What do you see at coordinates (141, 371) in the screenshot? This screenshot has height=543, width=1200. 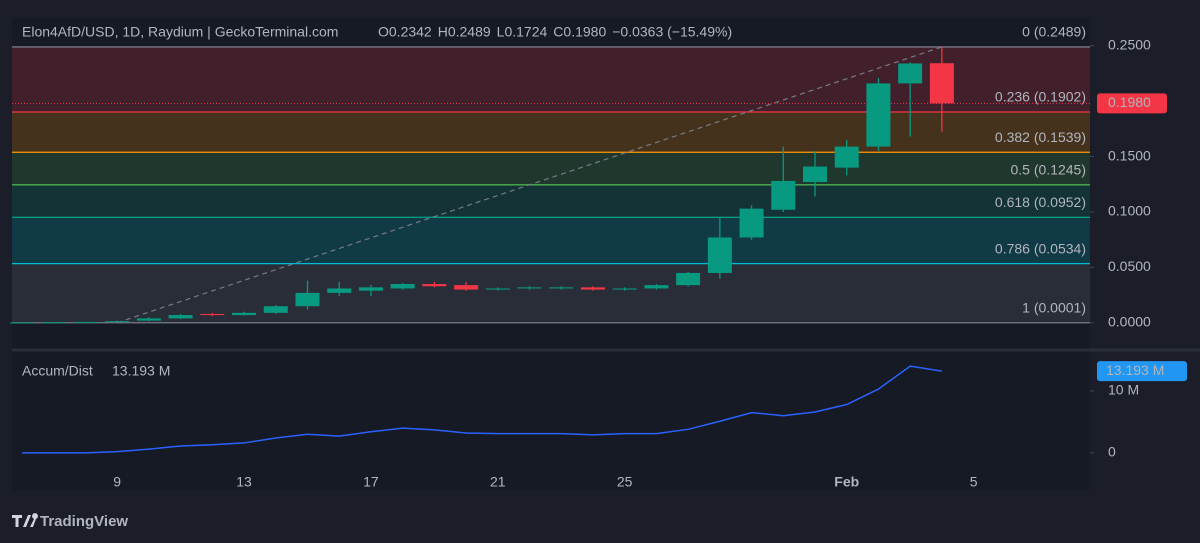 I see `indicator-value: 13.193 M` at bounding box center [141, 371].